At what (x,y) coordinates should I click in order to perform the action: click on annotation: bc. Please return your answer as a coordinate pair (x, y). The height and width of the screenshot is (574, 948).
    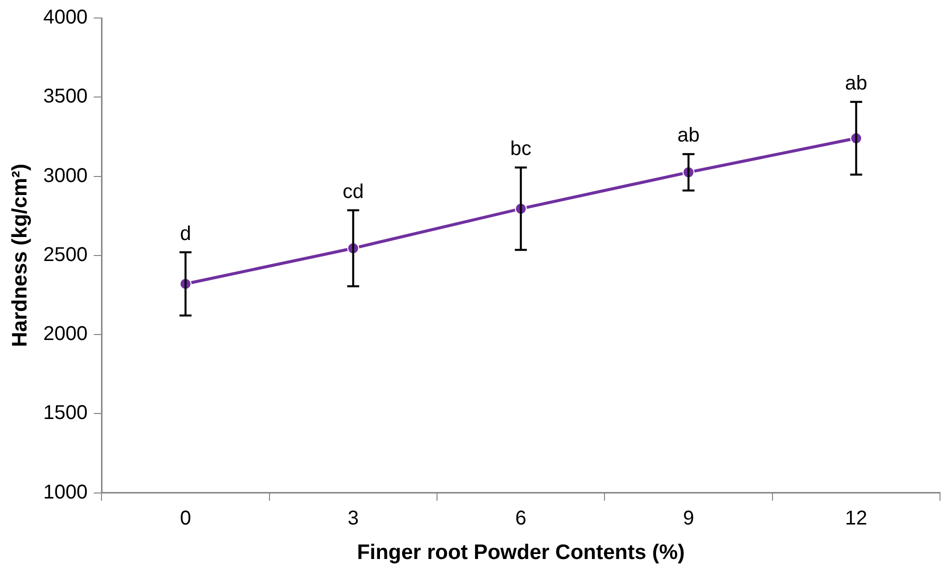
    Looking at the image, I should click on (521, 149).